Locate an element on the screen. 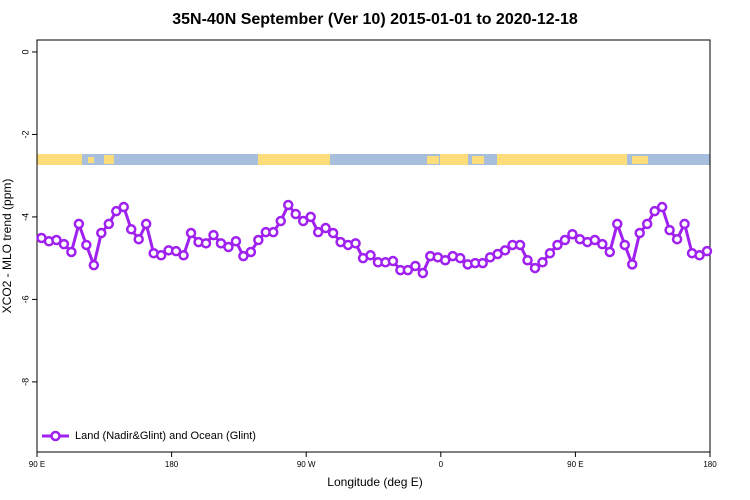  y-tick-label: 0 is located at coordinates (25, 51).